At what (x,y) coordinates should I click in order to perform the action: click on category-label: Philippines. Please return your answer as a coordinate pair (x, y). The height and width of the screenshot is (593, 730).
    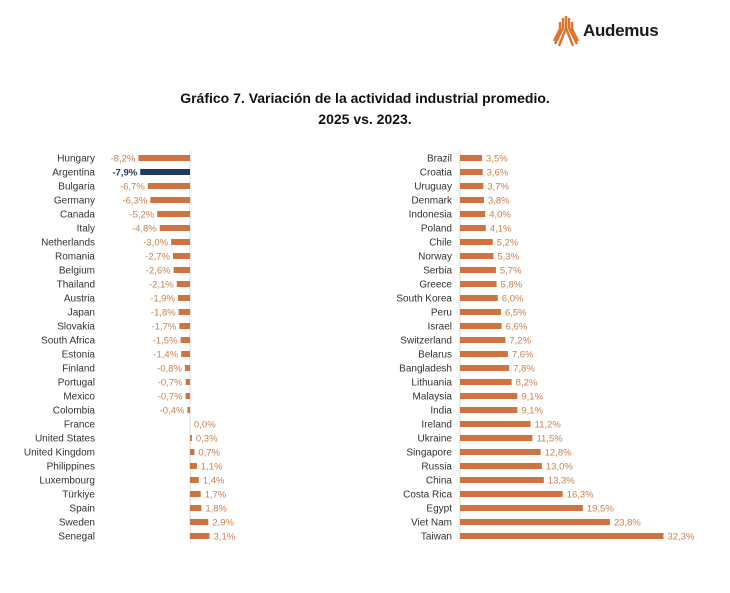
    Looking at the image, I should click on (71, 467).